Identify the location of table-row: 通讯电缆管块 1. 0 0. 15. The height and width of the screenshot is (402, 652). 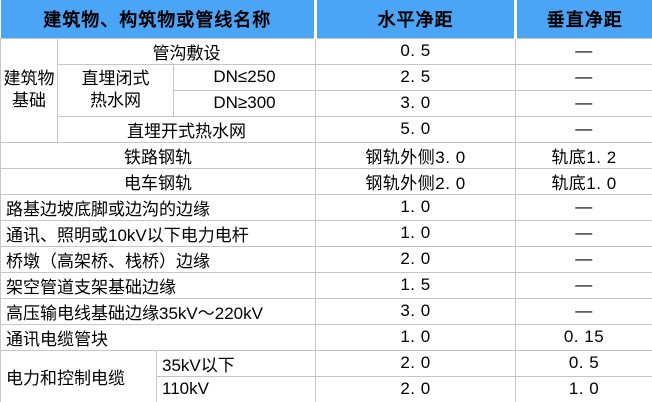
(326, 337).